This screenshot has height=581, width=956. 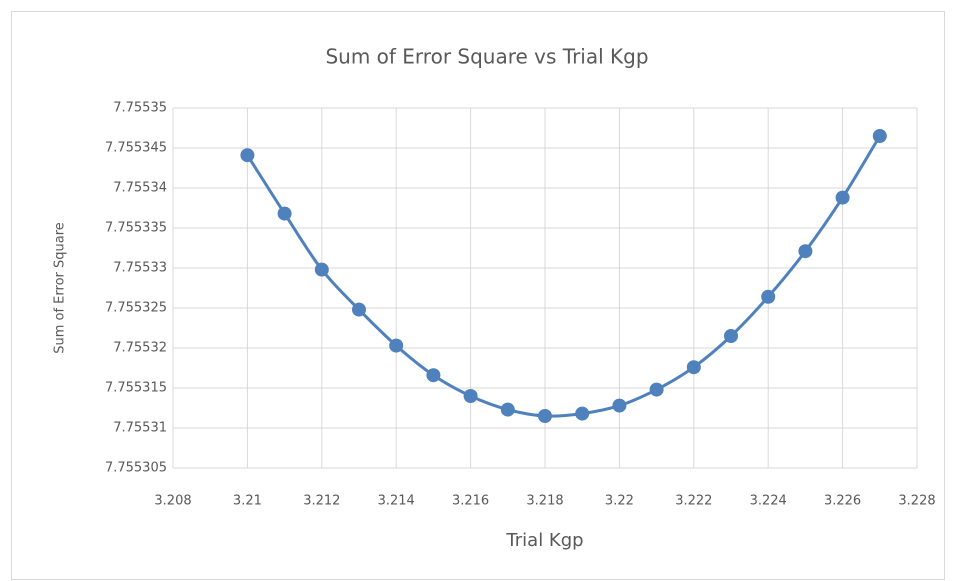 I want to click on y-tick-label: 7.755345, so click(x=136, y=148).